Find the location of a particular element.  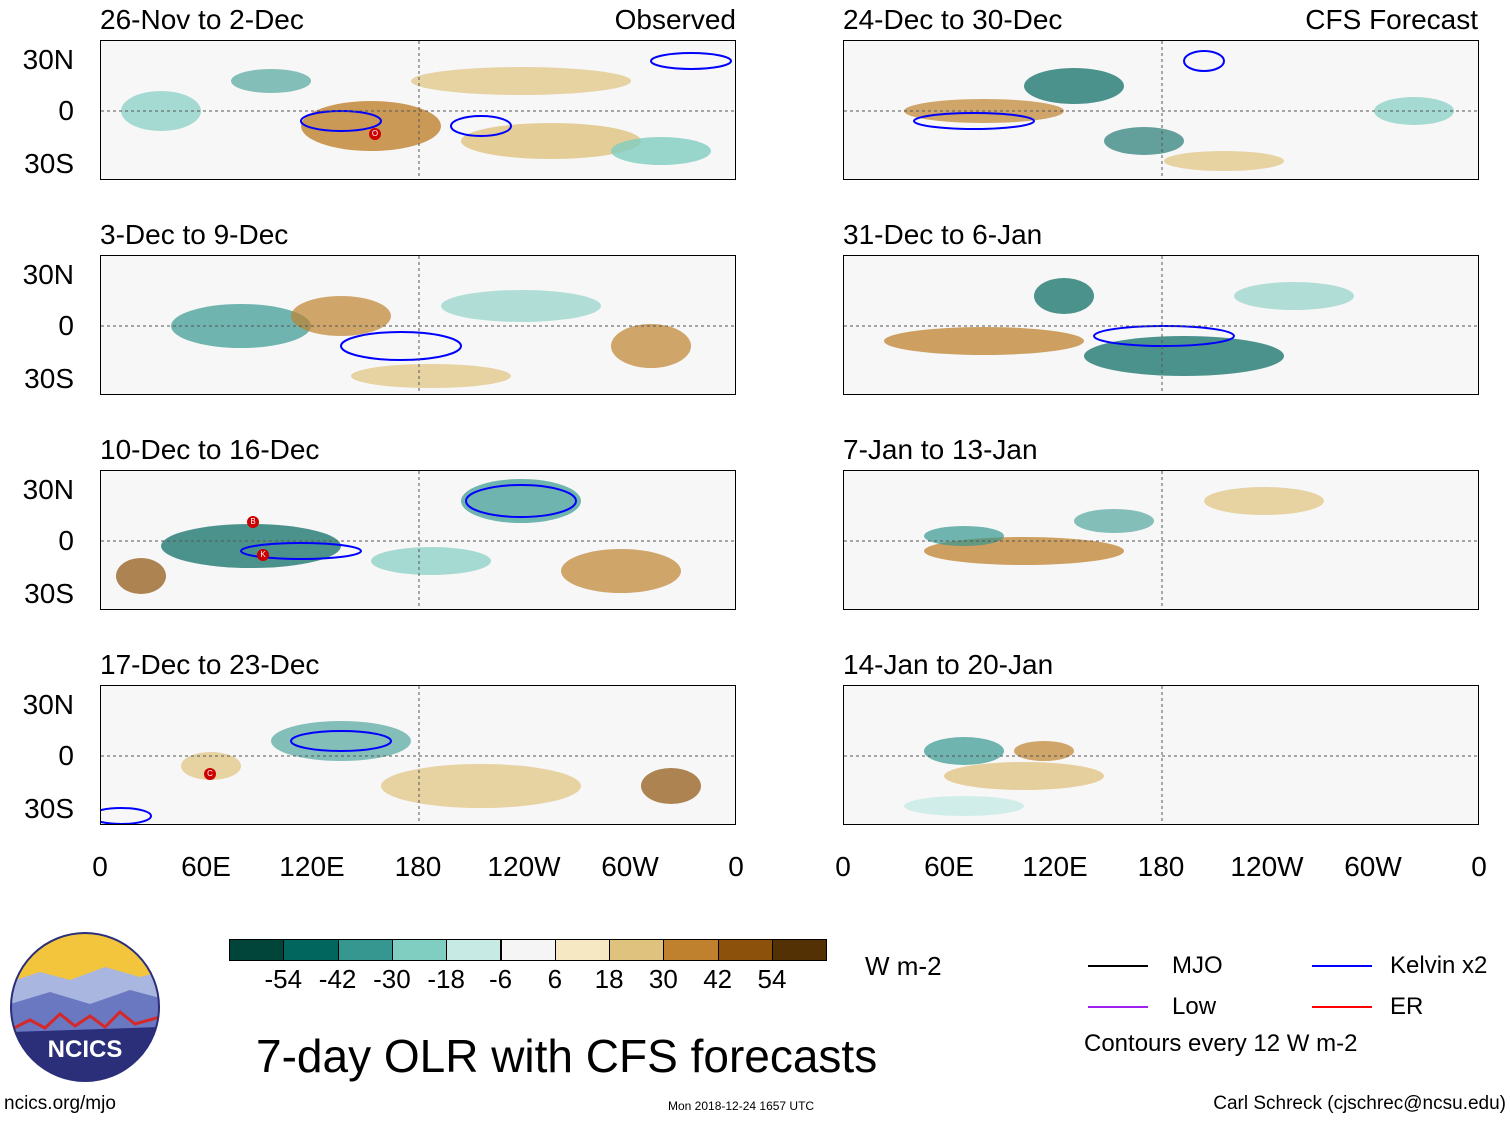

footer-credit: Carl Schreck (cjschrec@ncsu.edu) is located at coordinates (1359, 1103).